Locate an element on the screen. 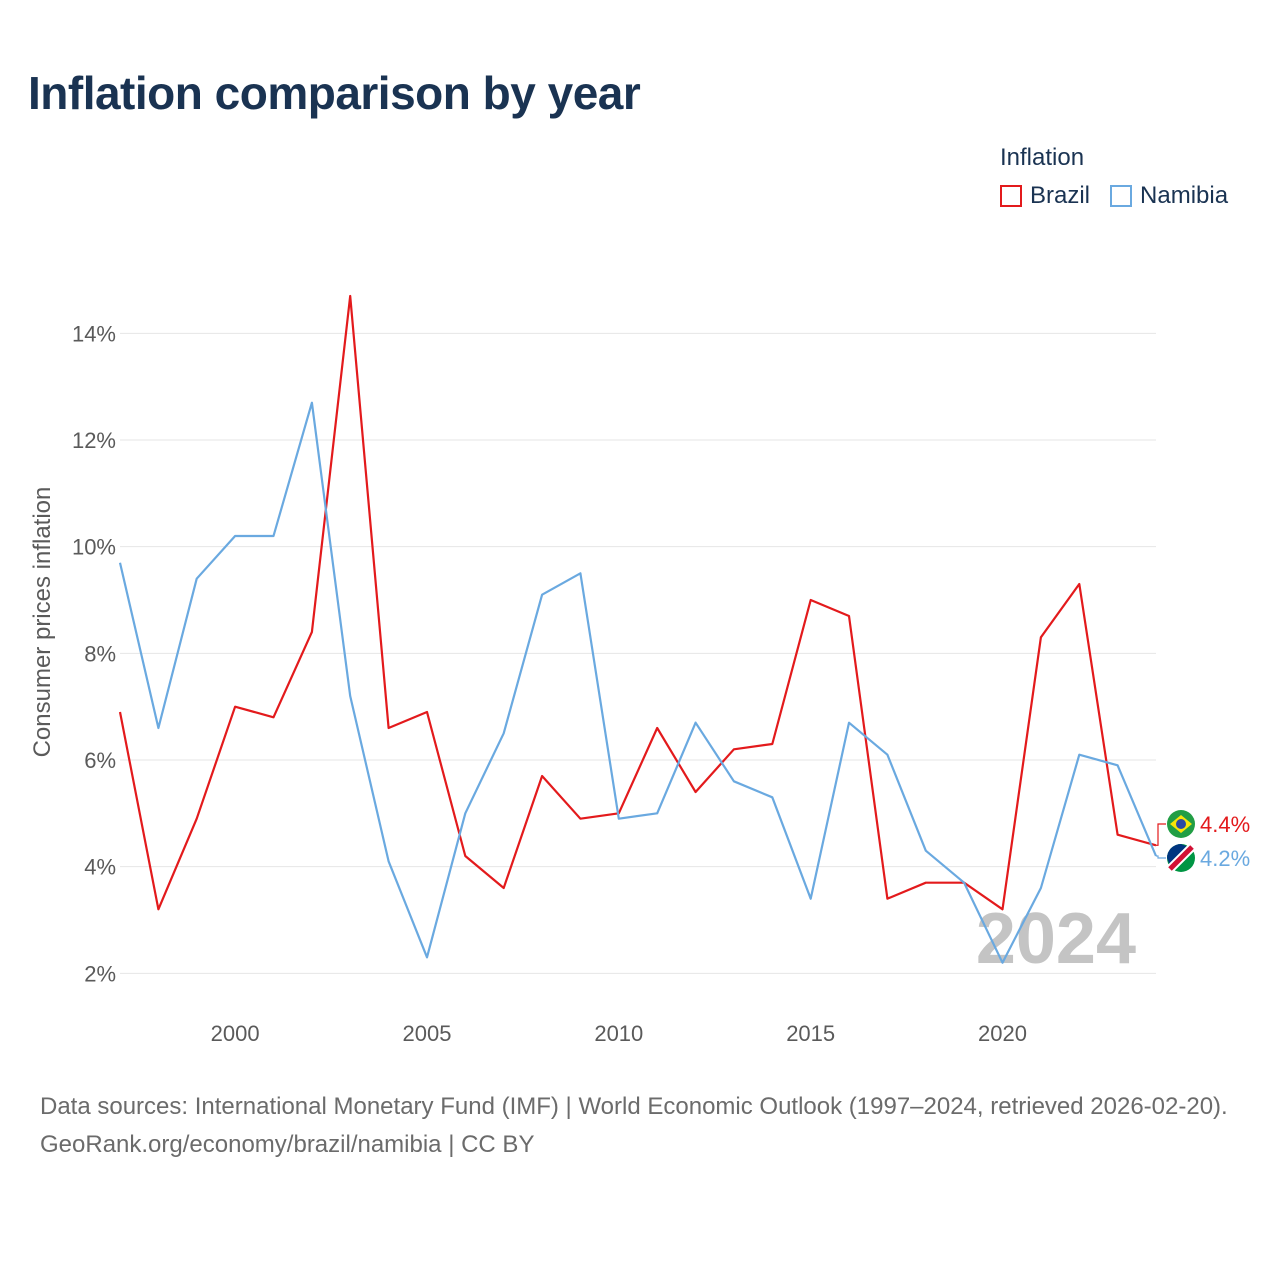 The image size is (1280, 1280). x-tick-label: 2015 is located at coordinates (810, 1033).